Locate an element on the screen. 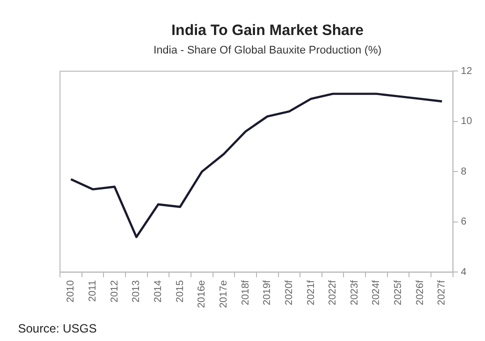 The width and height of the screenshot is (485, 341). source-note: Source: USGS is located at coordinates (57, 328).